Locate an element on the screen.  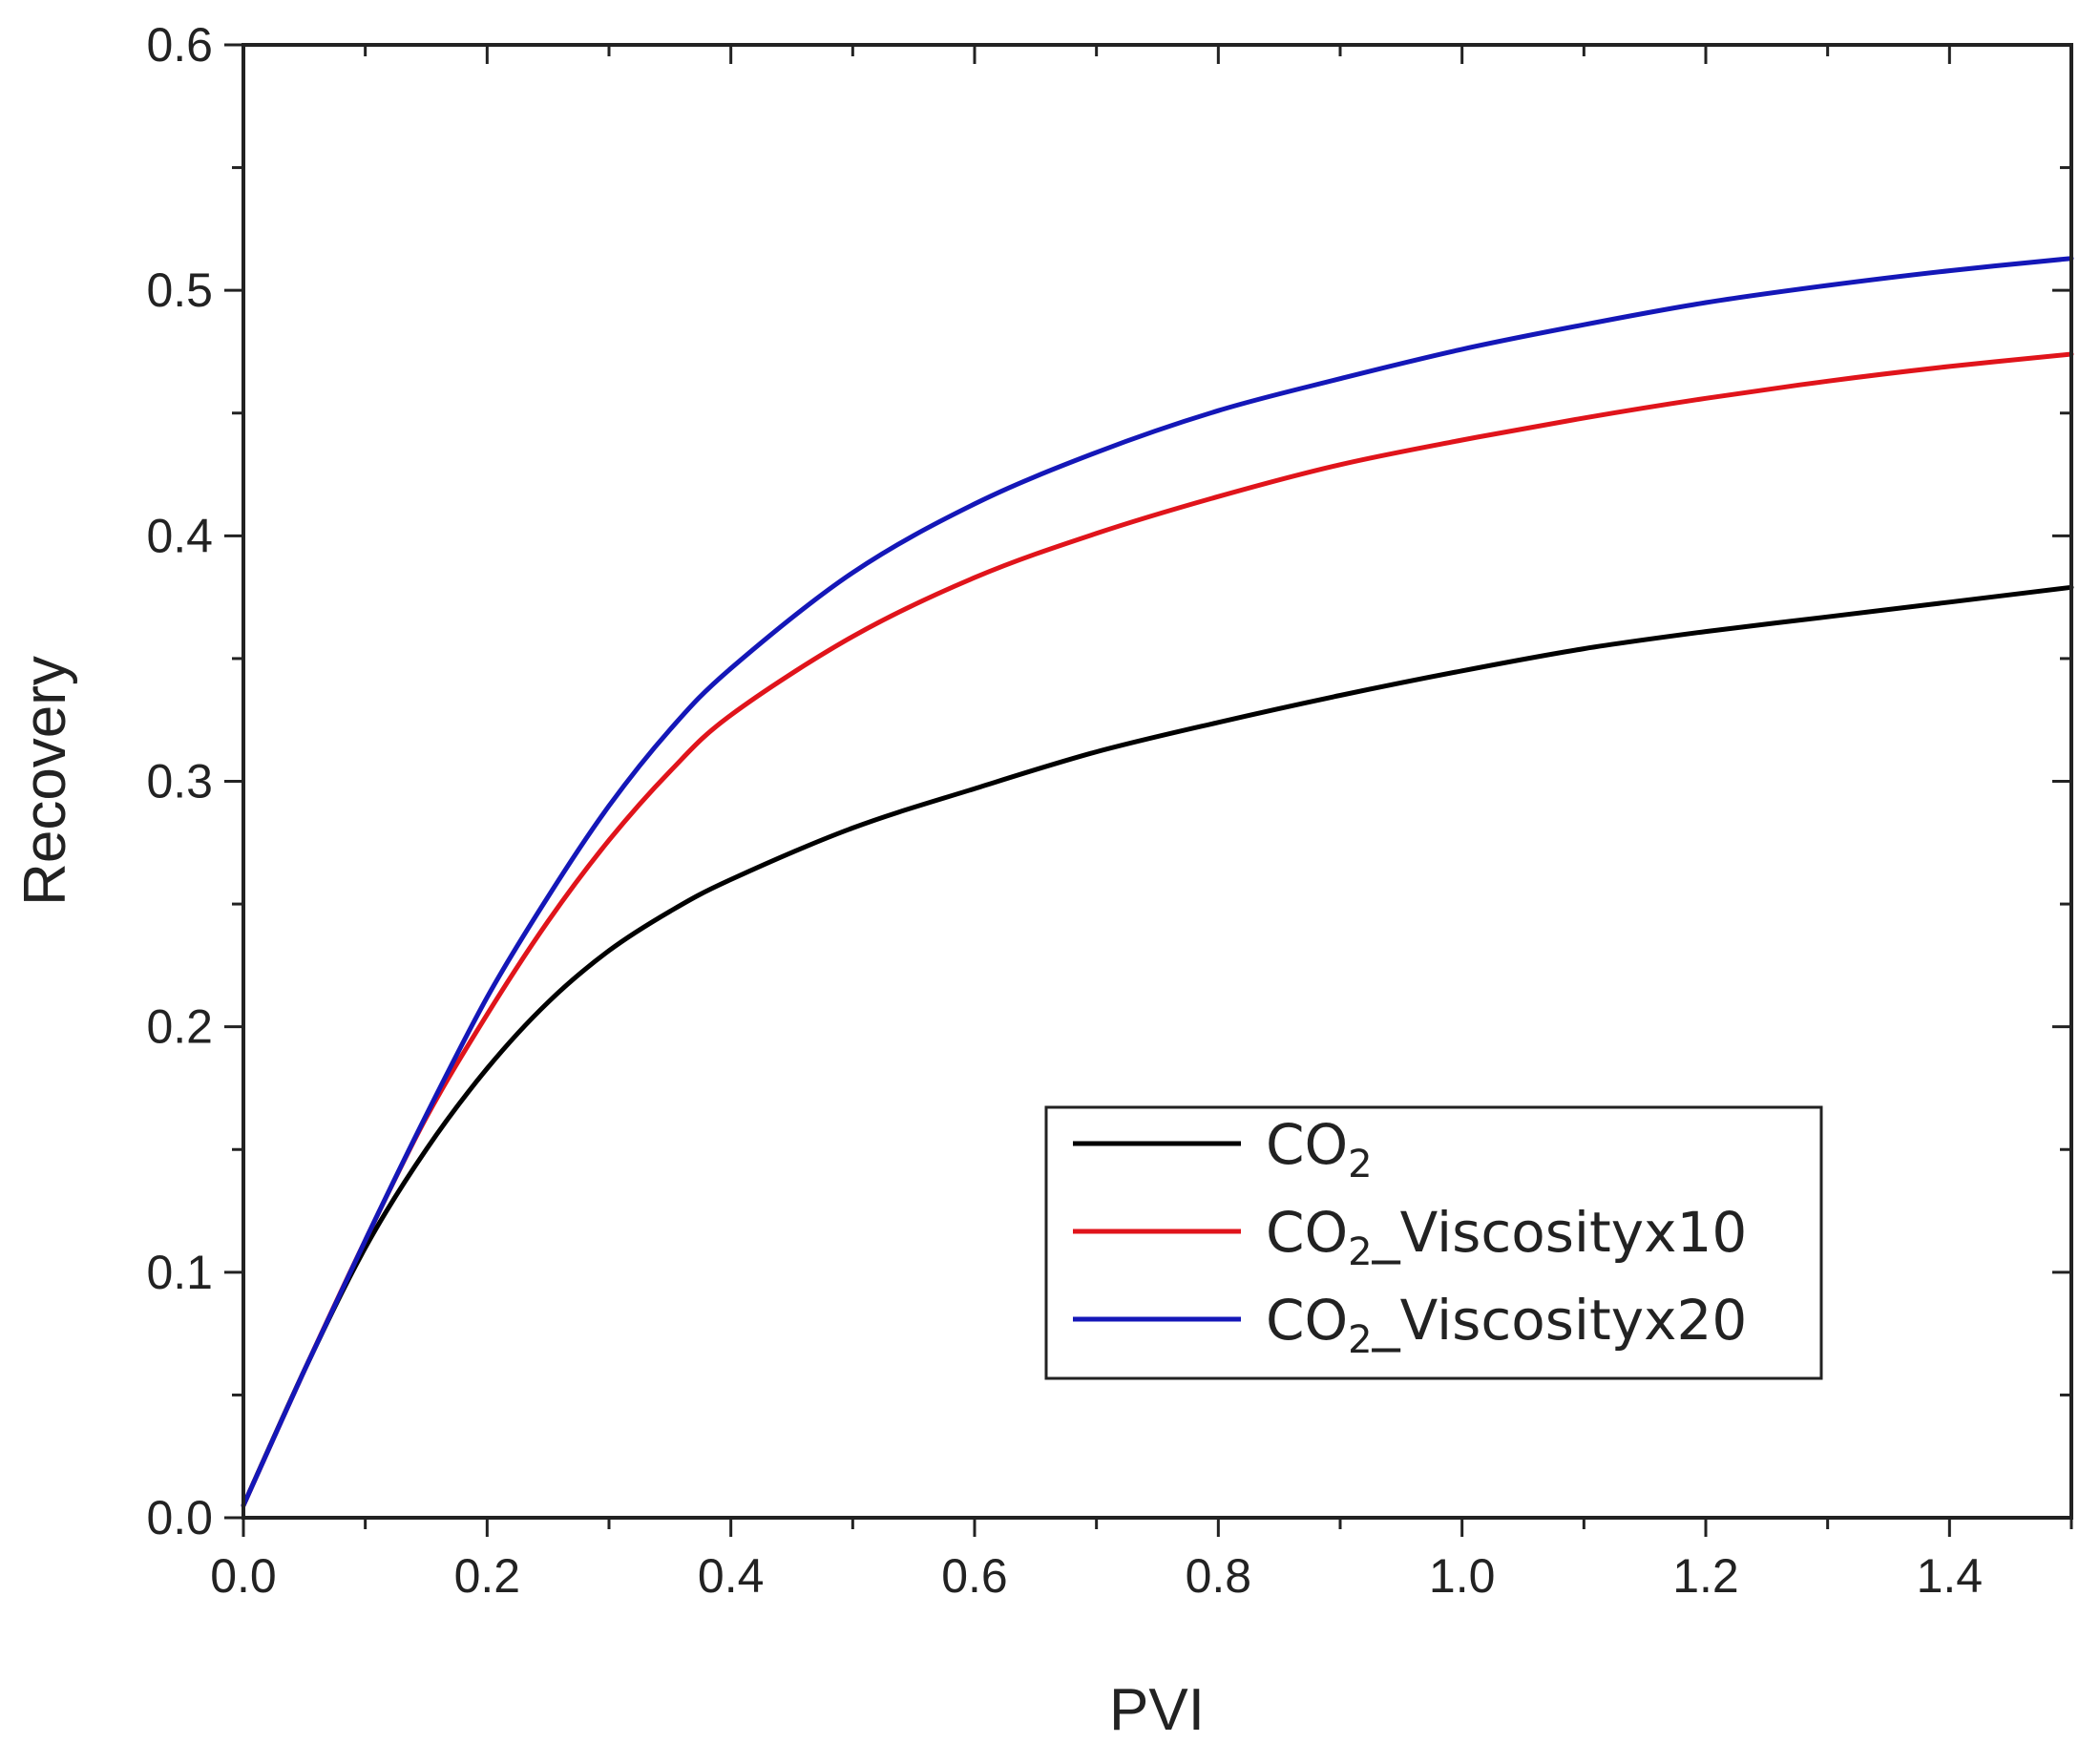
x-tick-label: 1.4 is located at coordinates (1951, 1576).